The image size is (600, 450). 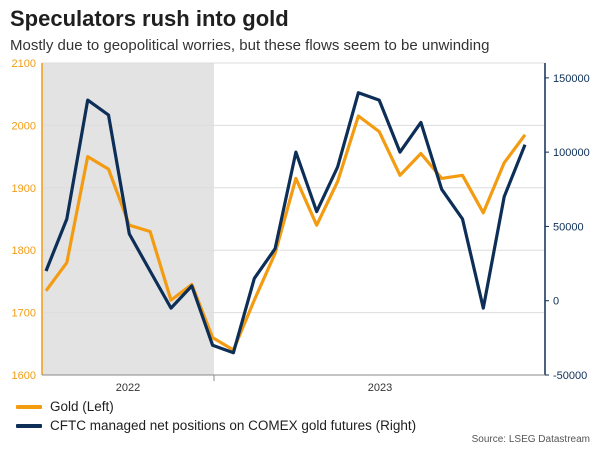 I want to click on left-axis-tick-label: 2000, so click(x=24, y=126).